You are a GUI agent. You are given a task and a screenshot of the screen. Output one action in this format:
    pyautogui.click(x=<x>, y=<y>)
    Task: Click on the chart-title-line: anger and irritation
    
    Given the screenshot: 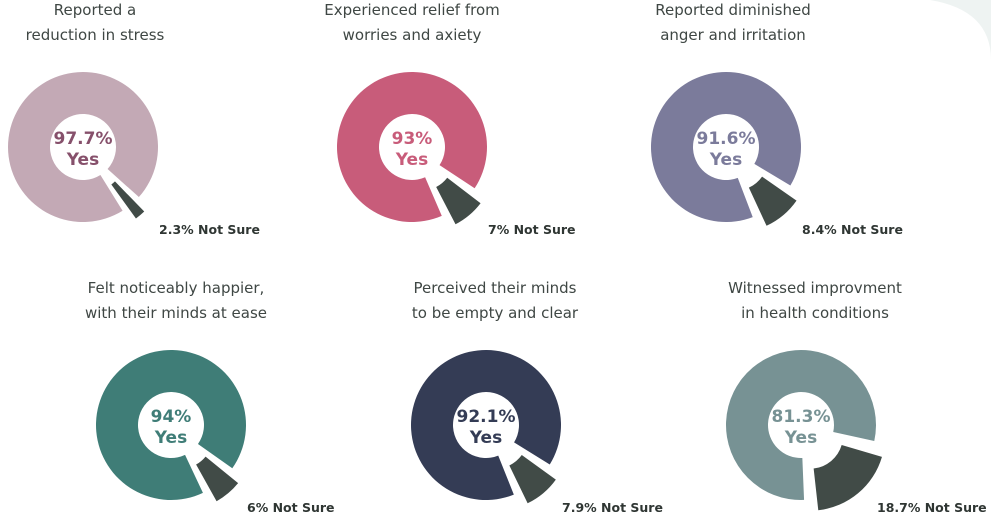 What is the action you would take?
    pyautogui.click(x=733, y=35)
    